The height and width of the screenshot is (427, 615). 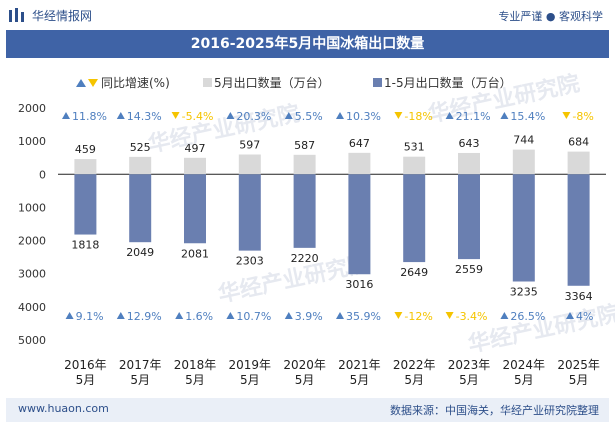 What do you see at coordinates (414, 147) in the screenshot?
I see `bar-monthly-label: 531` at bounding box center [414, 147].